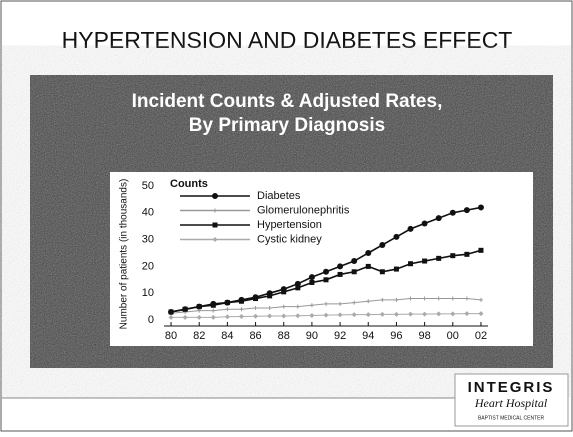  I want to click on y-tick-label: 50, so click(148, 186).